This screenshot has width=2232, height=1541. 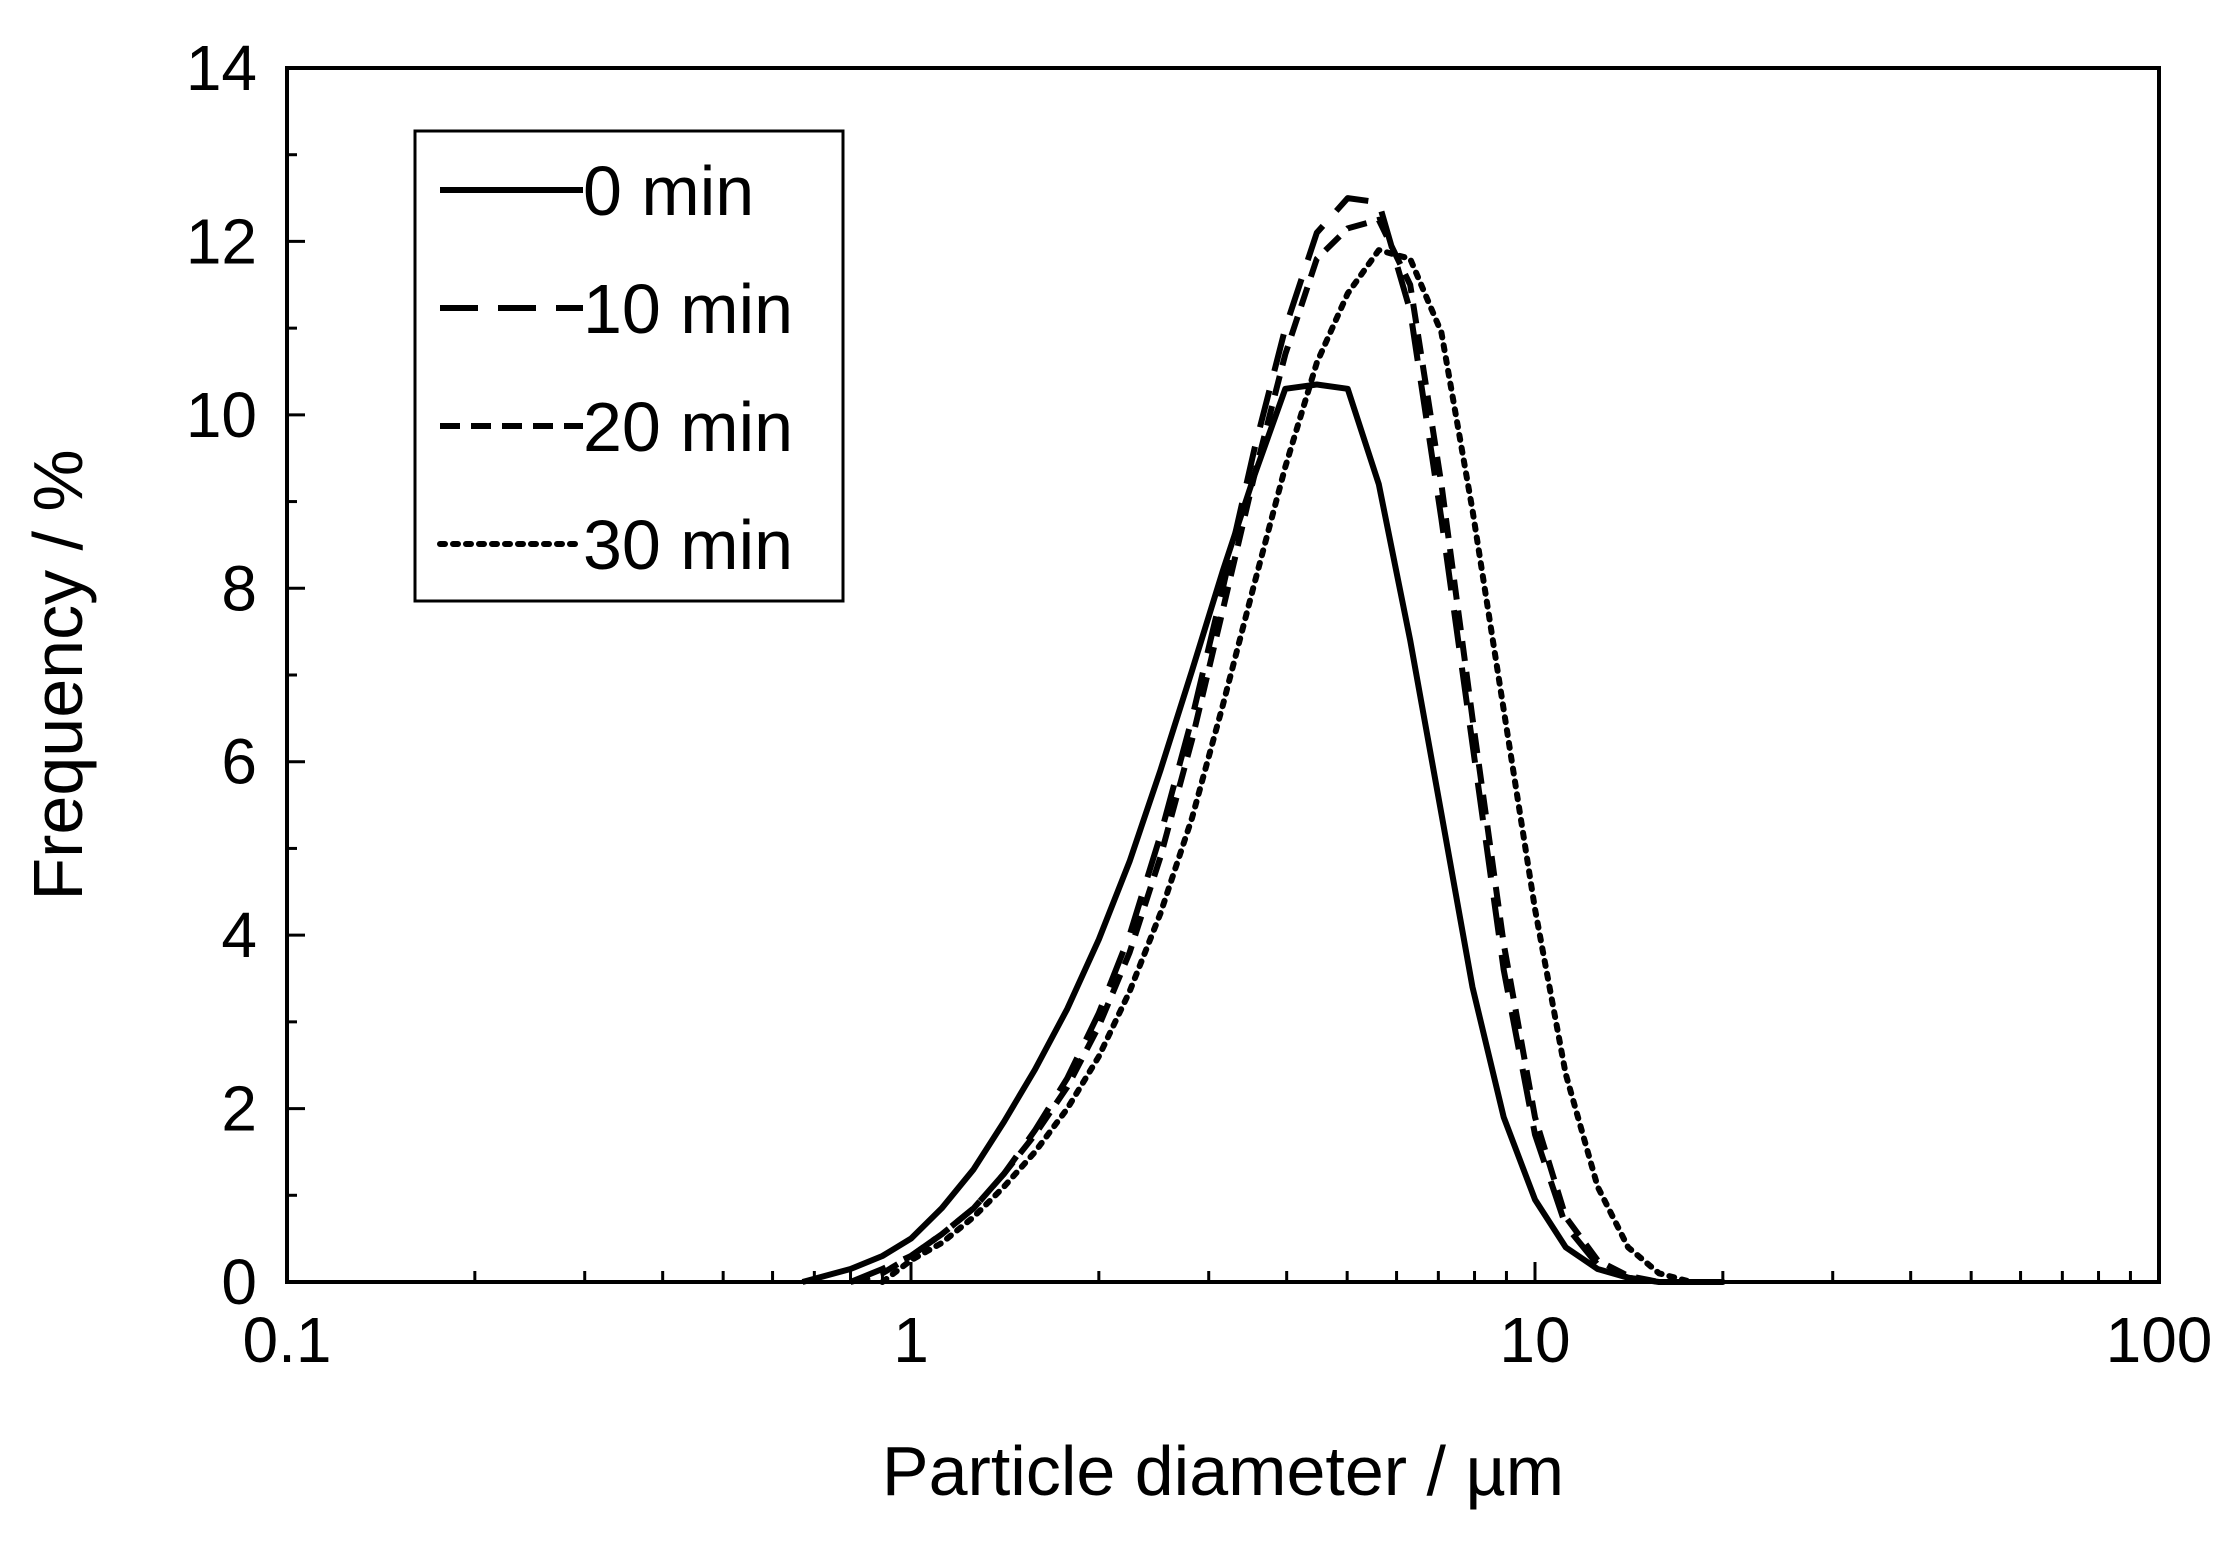 What do you see at coordinates (688, 427) in the screenshot?
I see `legend-label: 20 min` at bounding box center [688, 427].